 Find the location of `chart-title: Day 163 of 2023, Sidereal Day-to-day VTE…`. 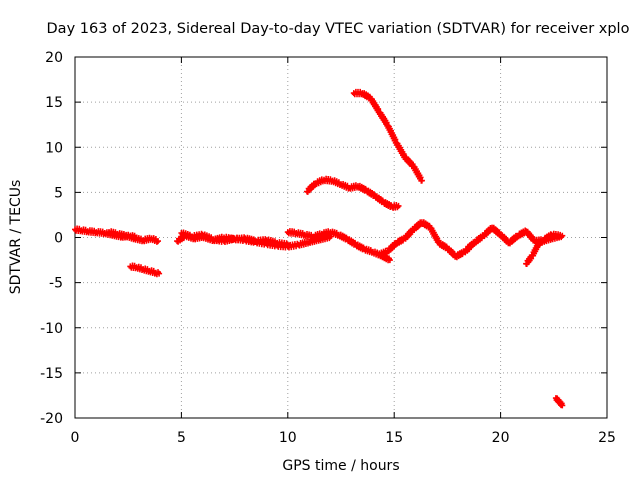

chart-title: Day 163 of 2023, Sidereal Day-to-day VTE… is located at coordinates (338, 29).